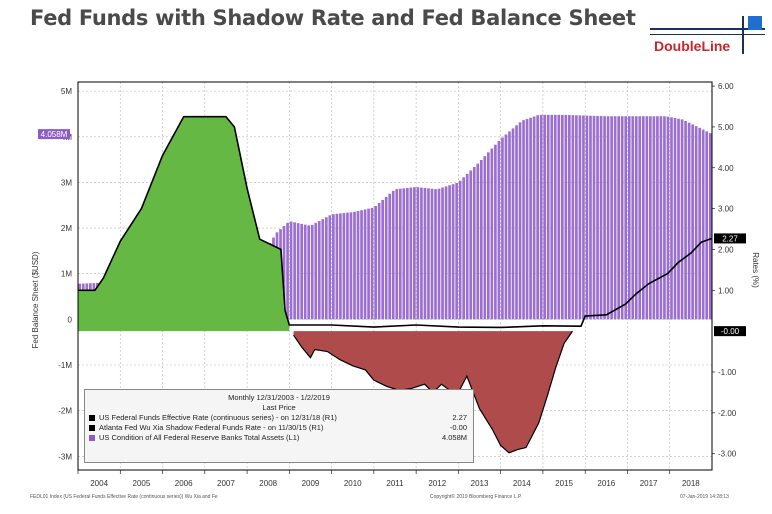 The height and width of the screenshot is (514, 772). I want to click on legend-value: -0.00, so click(458, 427).